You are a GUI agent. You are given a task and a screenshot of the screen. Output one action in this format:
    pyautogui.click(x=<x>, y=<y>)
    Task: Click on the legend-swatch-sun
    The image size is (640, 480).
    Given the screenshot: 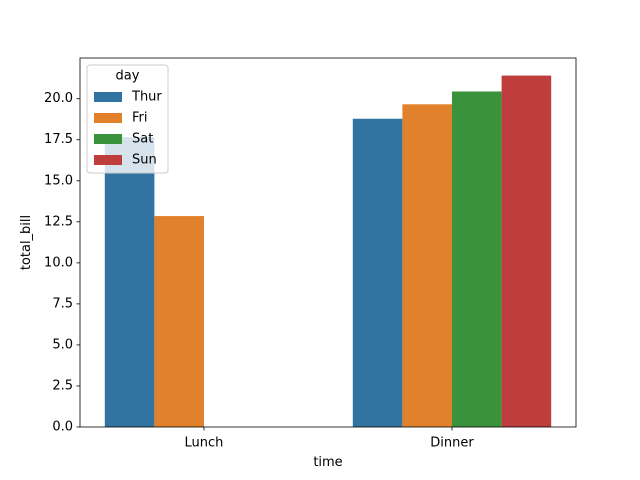 What is the action you would take?
    pyautogui.click(x=108, y=160)
    